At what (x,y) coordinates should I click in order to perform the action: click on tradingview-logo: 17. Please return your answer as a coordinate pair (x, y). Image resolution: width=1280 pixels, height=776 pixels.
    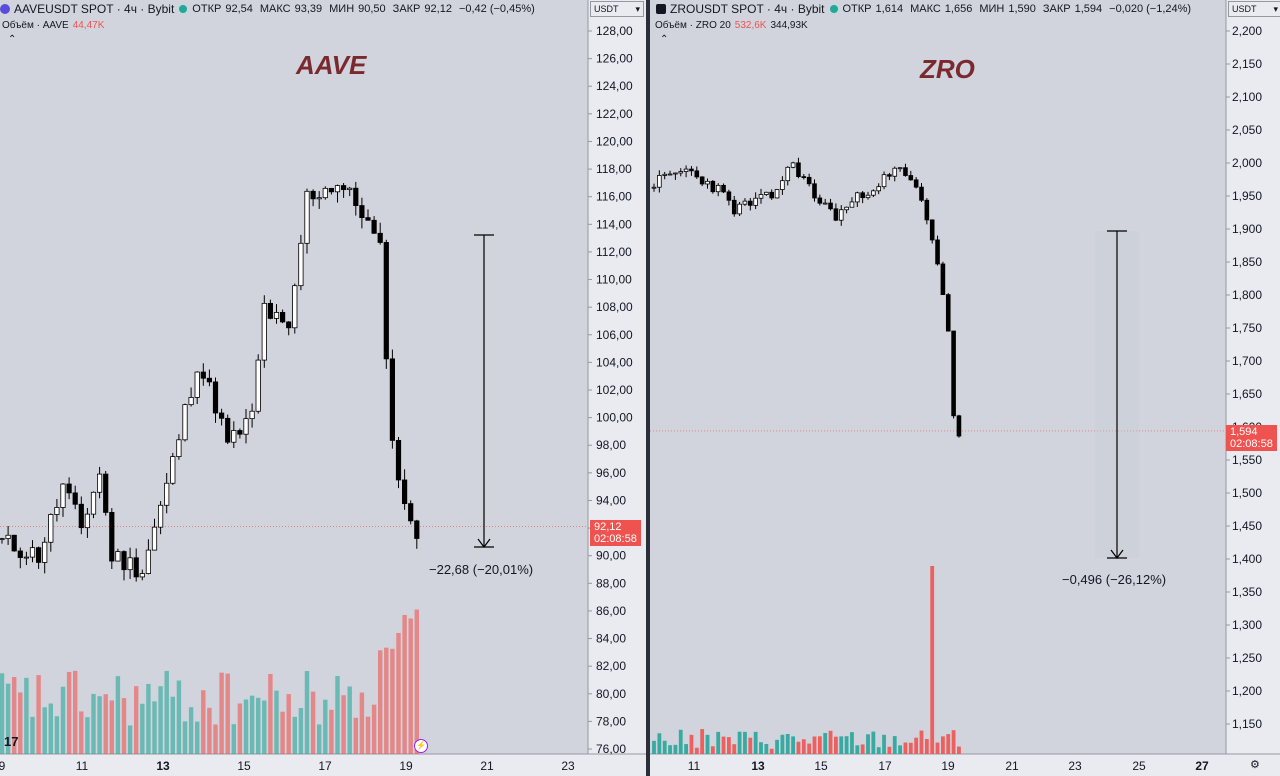
    Looking at the image, I should click on (11, 741).